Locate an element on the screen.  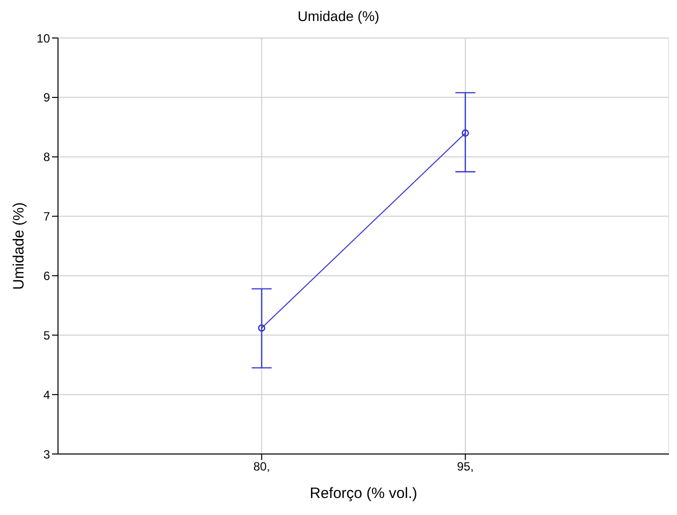
x-tick-label: 80, is located at coordinates (261, 467).